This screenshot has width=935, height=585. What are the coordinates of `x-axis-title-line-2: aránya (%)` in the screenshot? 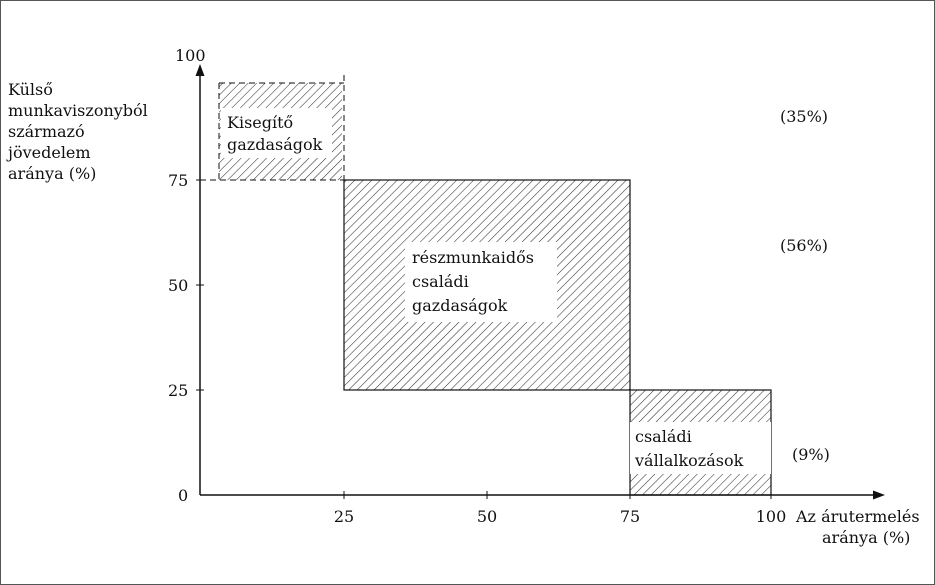 It's located at (866, 537).